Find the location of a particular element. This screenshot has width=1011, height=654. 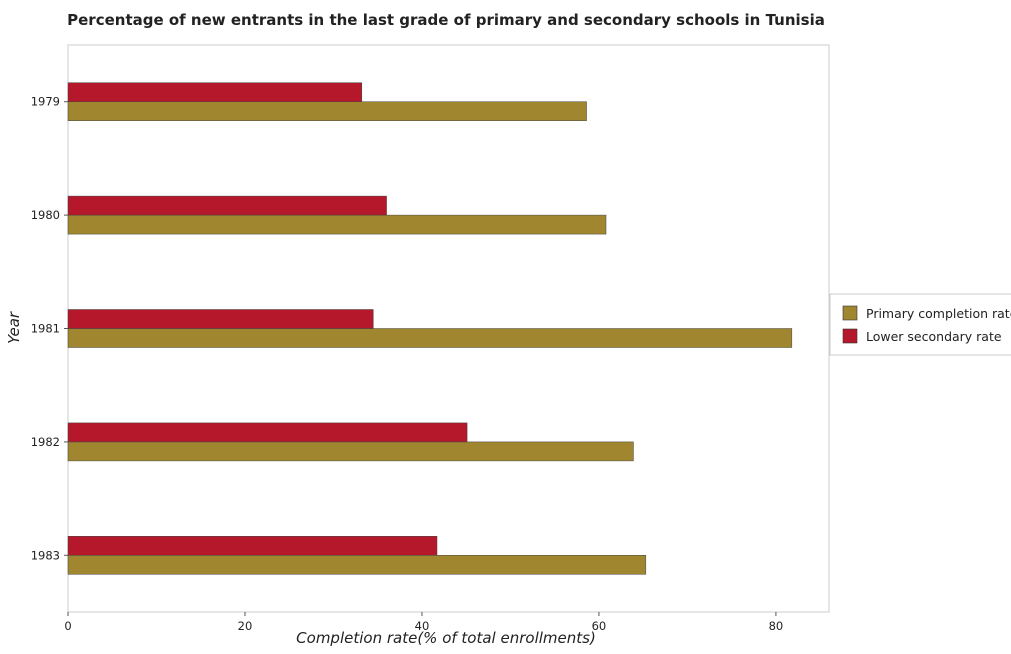

legend-label-lower-secondary: Lower secondary rate is located at coordinates (934, 336).